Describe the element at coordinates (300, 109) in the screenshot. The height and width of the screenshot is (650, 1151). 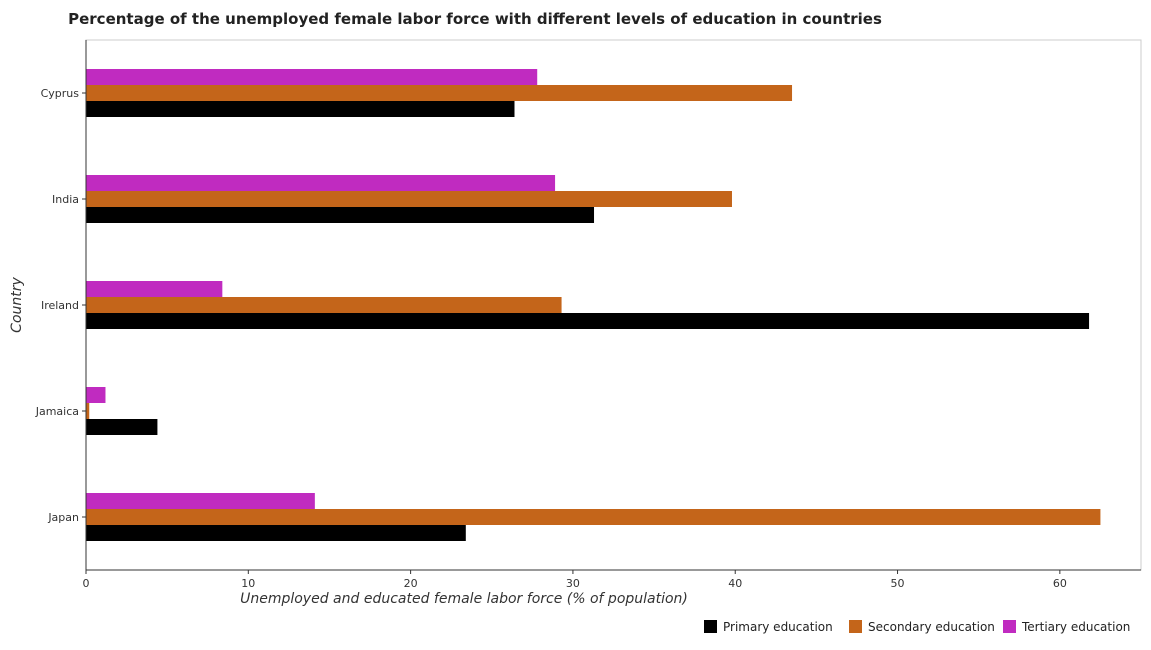
I see `bar-cyprus-primary-education` at that location.